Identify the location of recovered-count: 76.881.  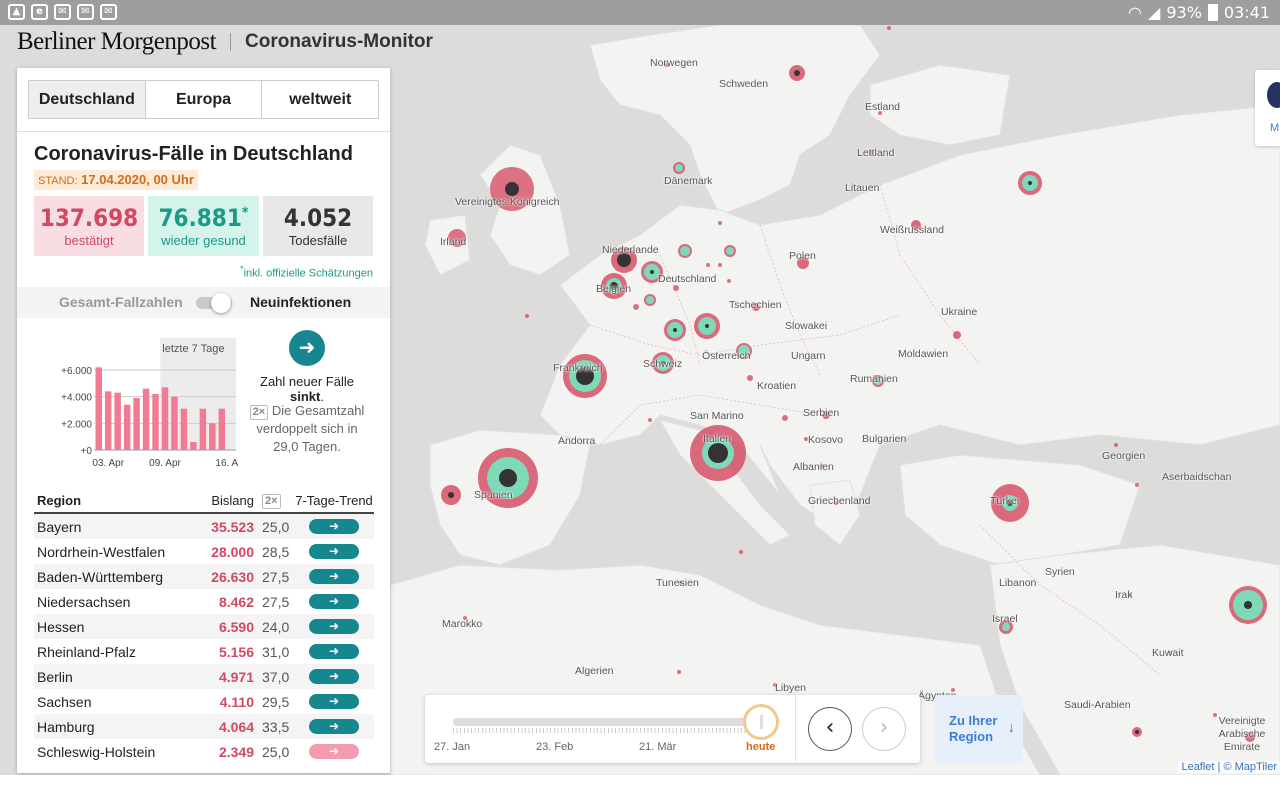
(200, 218).